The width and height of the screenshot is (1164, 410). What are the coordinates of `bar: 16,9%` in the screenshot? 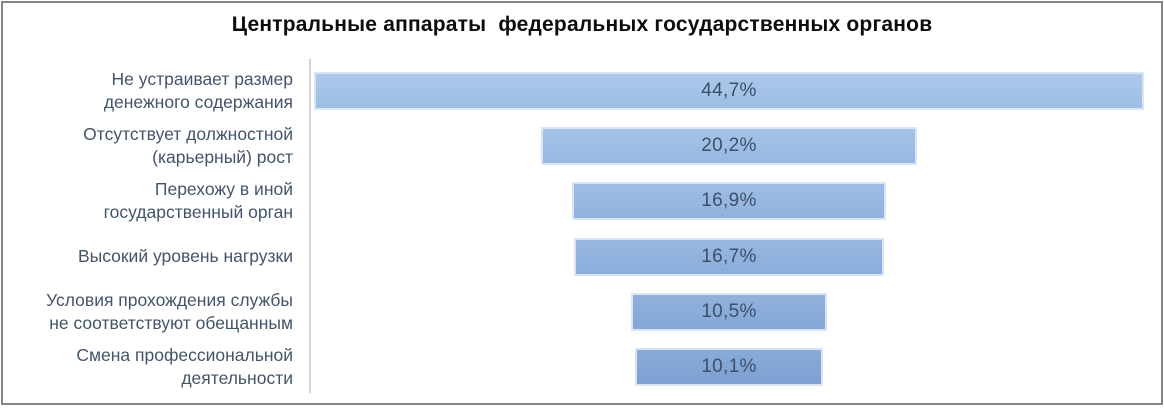 It's located at (729, 201).